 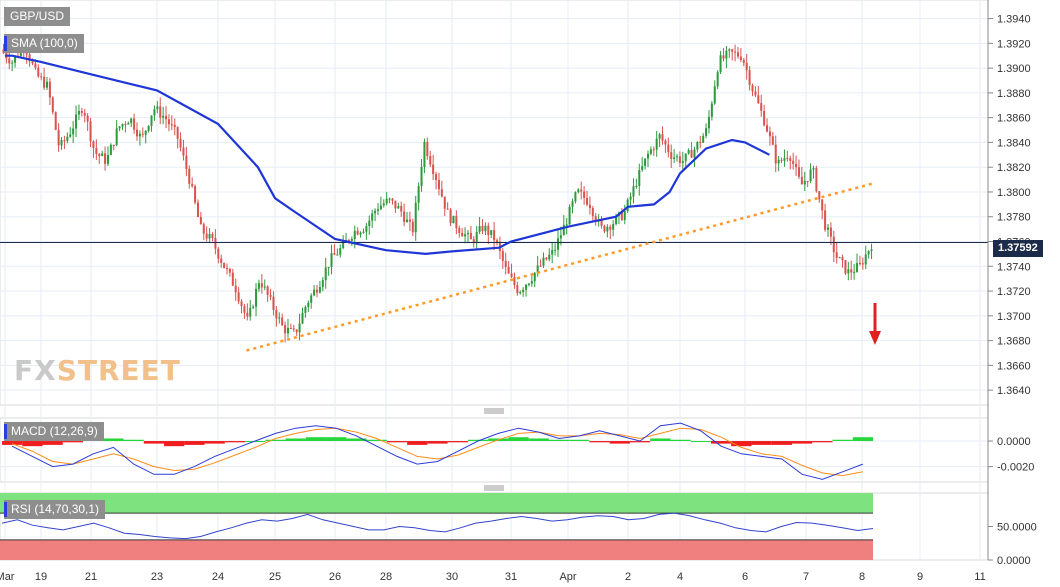 What do you see at coordinates (5, 431) in the screenshot?
I see `macd-legend-swatch` at bounding box center [5, 431].